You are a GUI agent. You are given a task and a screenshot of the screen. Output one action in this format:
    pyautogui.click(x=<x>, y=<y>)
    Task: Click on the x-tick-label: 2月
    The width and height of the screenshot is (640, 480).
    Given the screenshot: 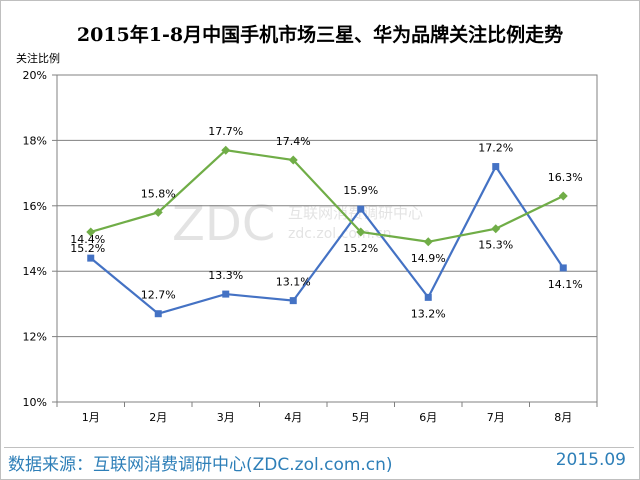 What is the action you would take?
    pyautogui.click(x=158, y=417)
    